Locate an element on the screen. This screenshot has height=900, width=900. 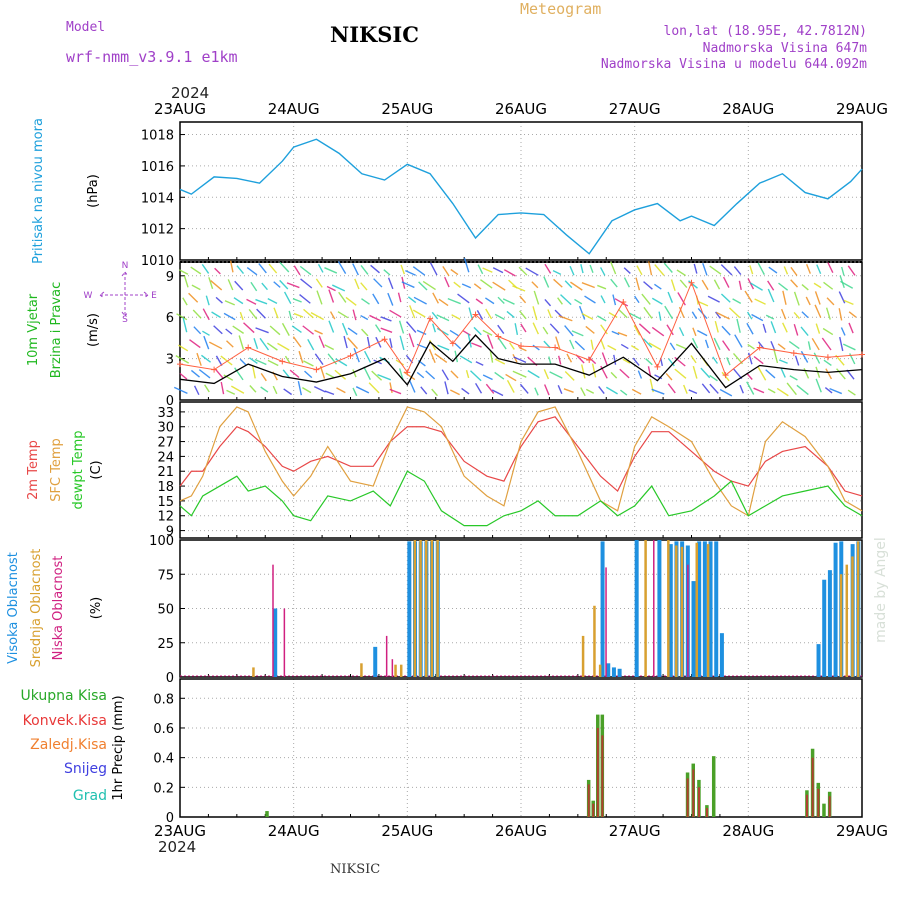
cloud-axis-title: Visoka Oblacnost is located at coordinates (13, 608).